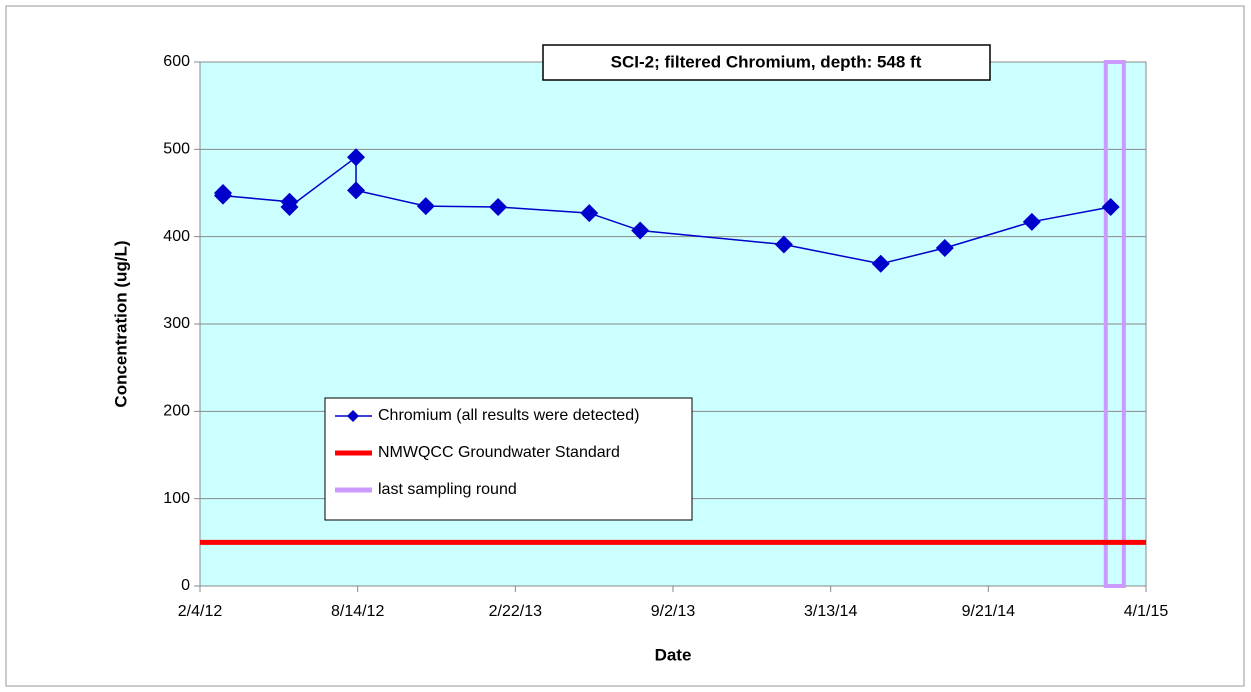  I want to click on y-tick-label: 600, so click(176, 61).